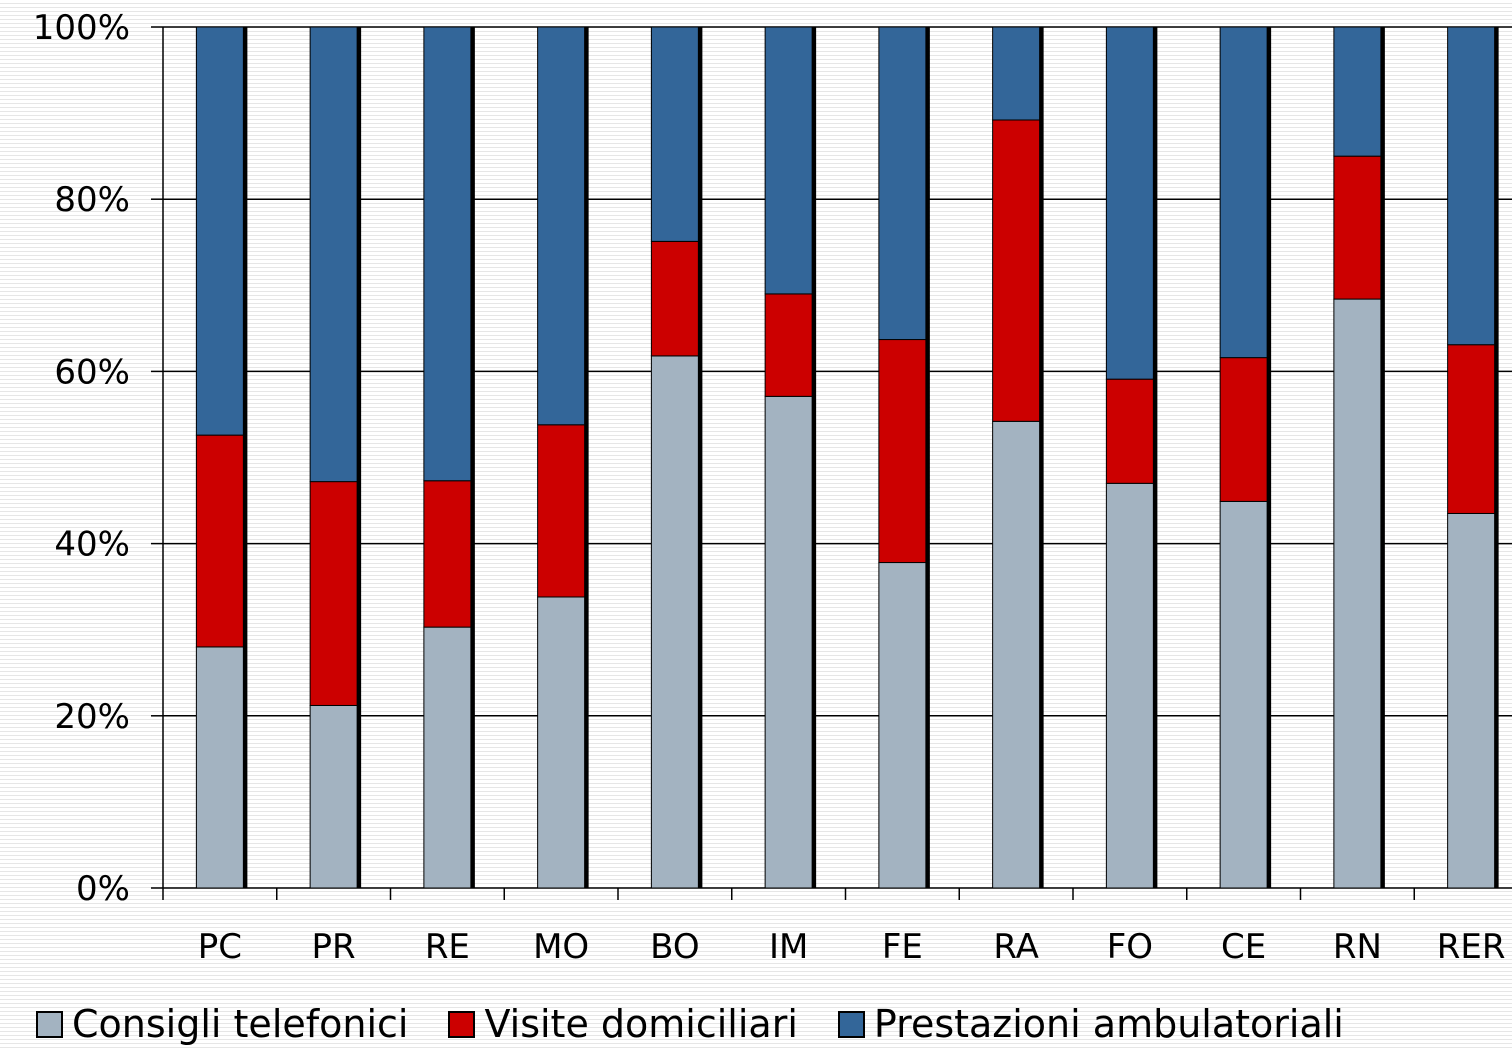 The height and width of the screenshot is (1048, 1512). I want to click on legend-swatch-prestazioni, so click(851, 1024).